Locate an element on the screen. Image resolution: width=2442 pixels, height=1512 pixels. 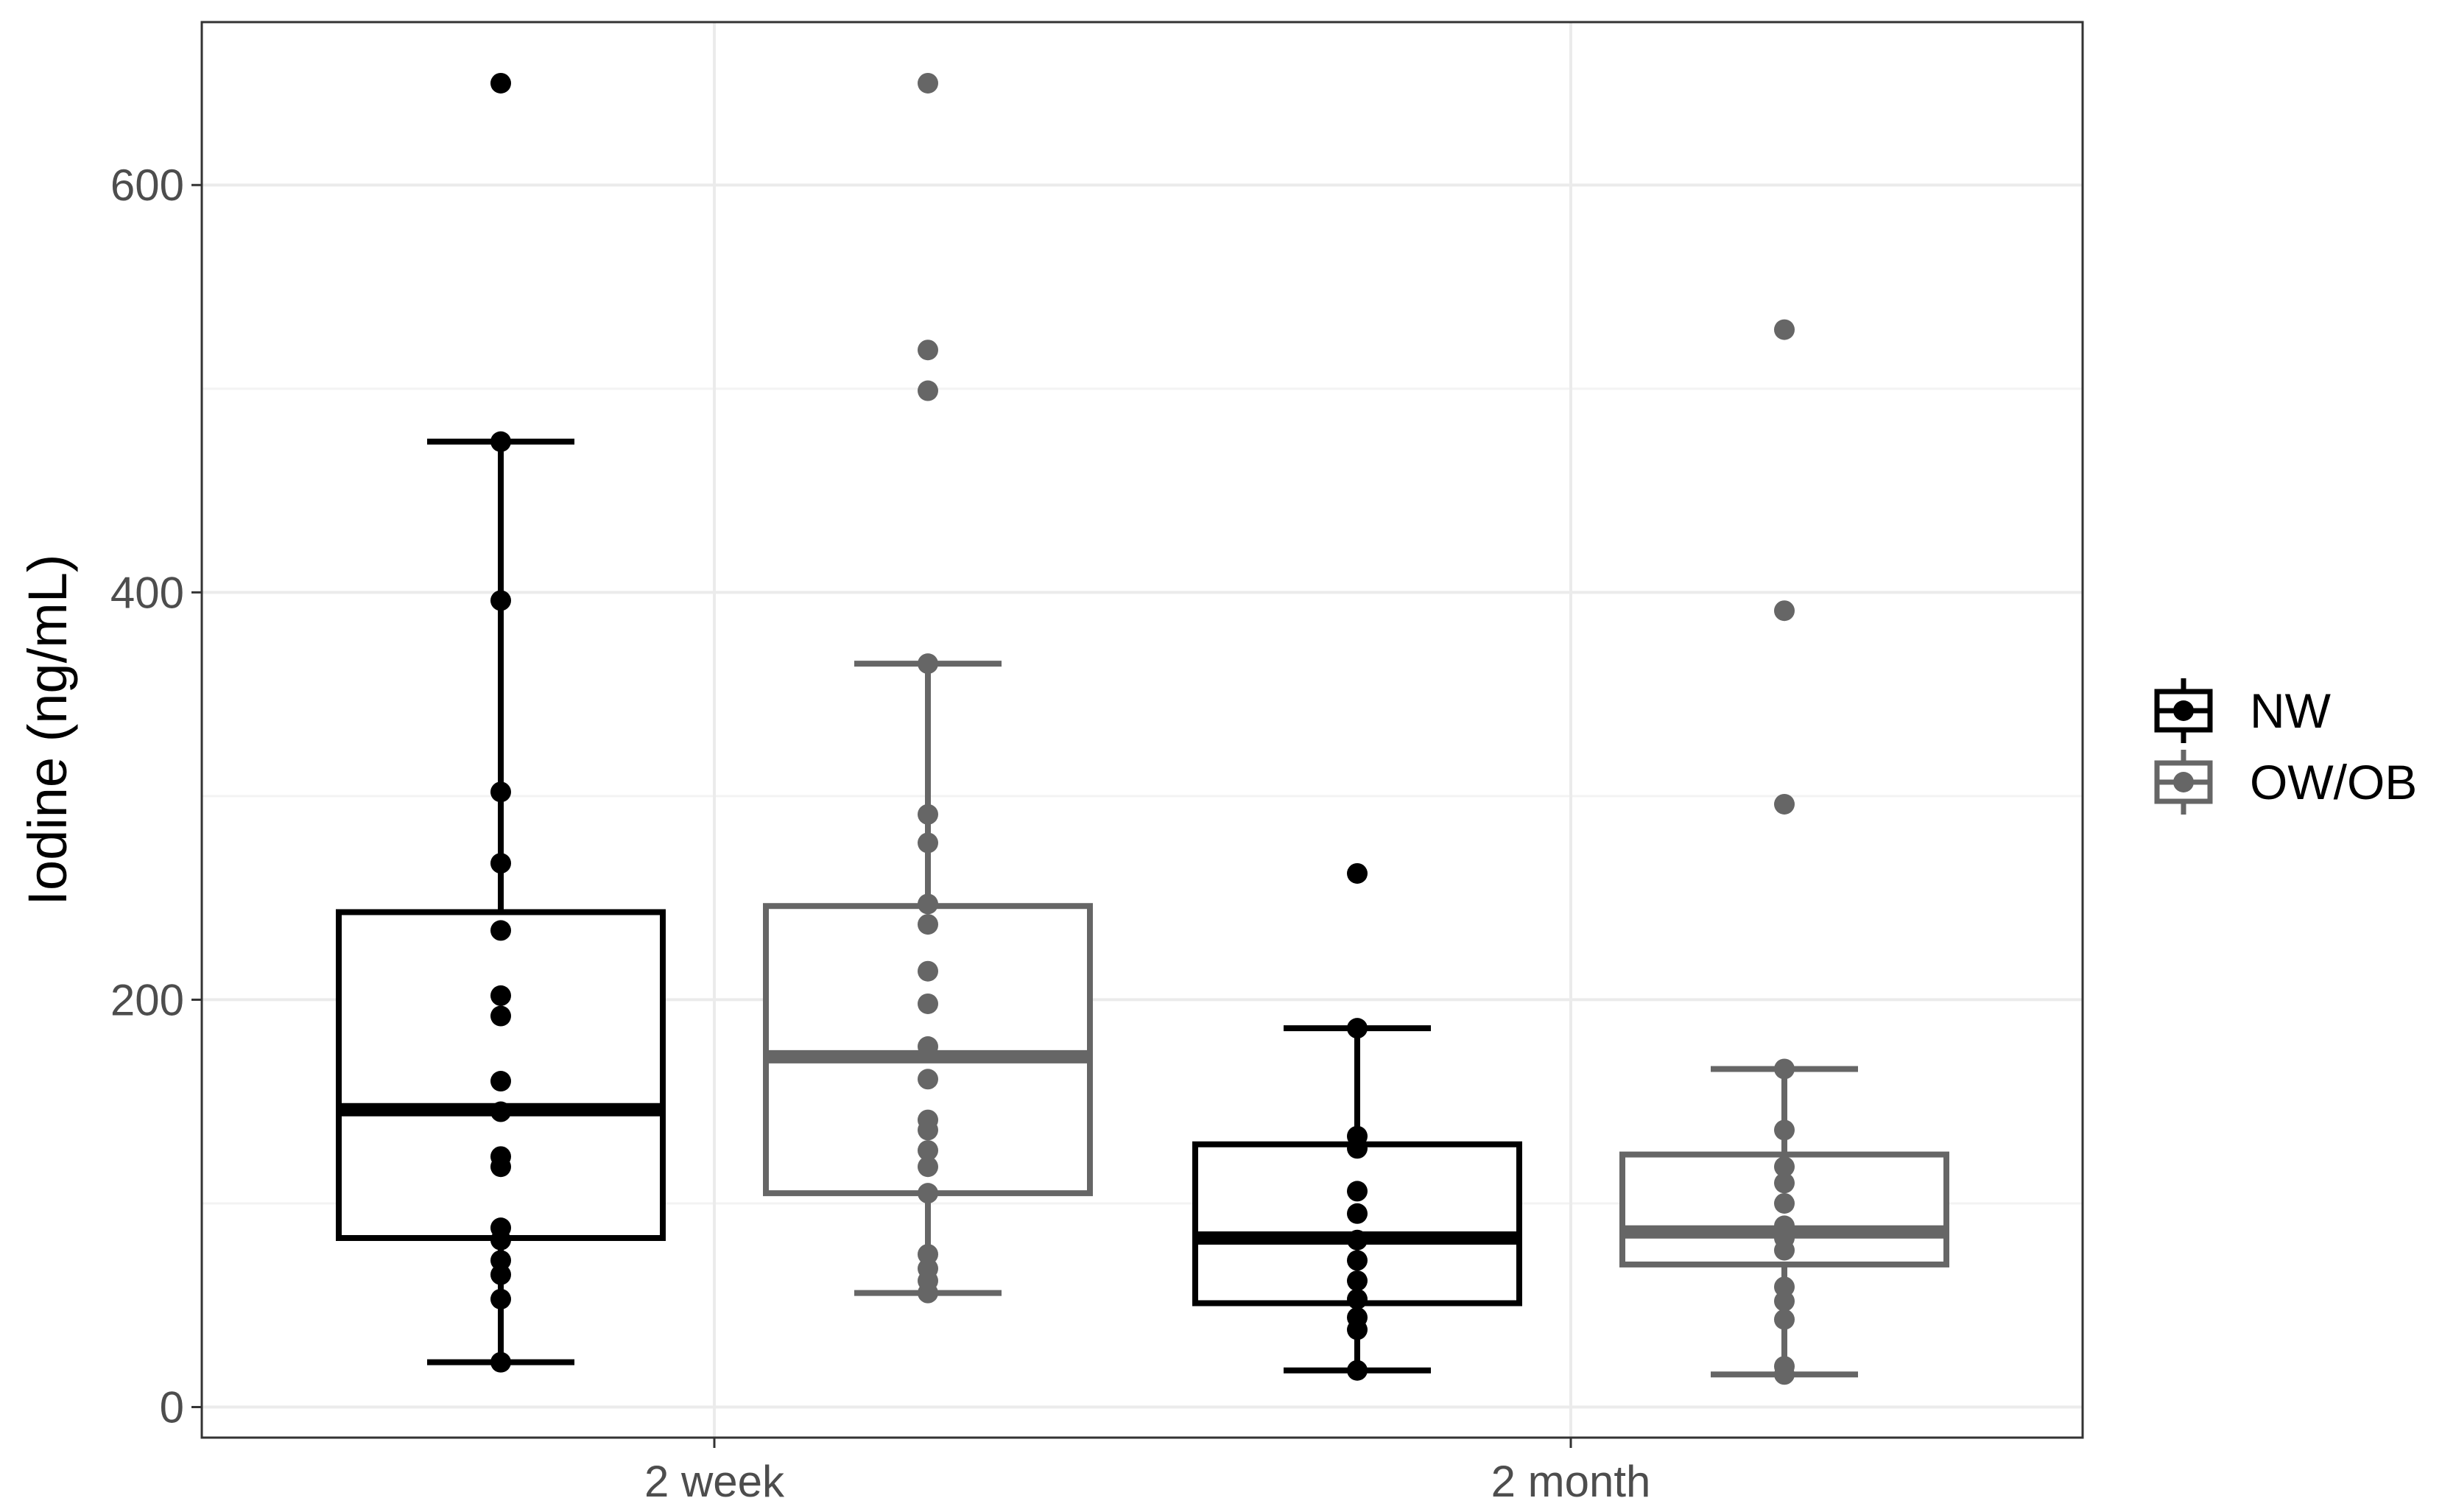
legend-label: OW/OB is located at coordinates (2333, 782).